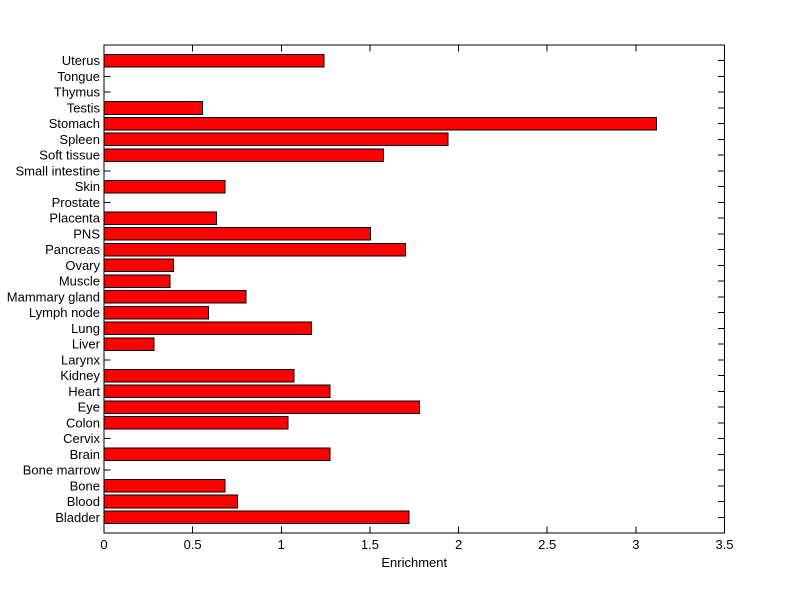  I want to click on svg-text: Muscle, so click(79, 281).